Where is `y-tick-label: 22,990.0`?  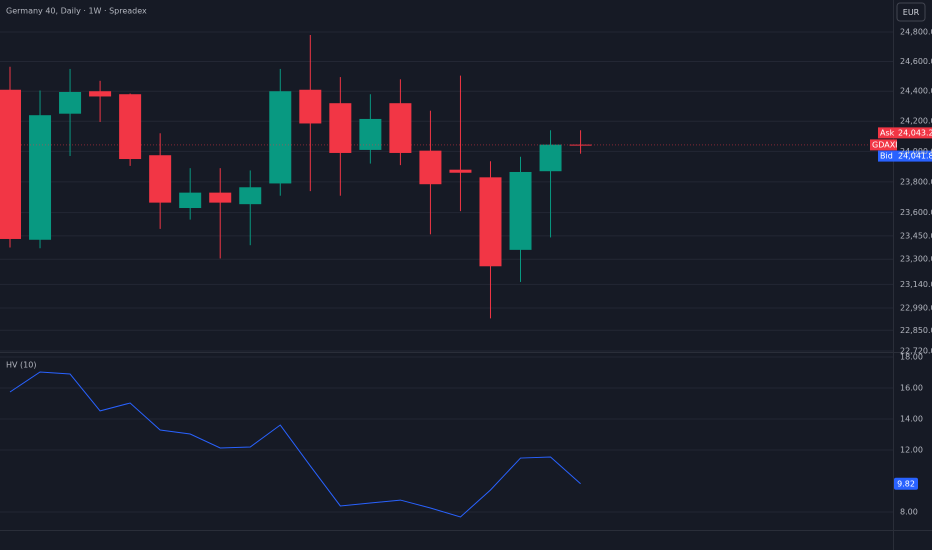 y-tick-label: 22,990.0 is located at coordinates (916, 308).